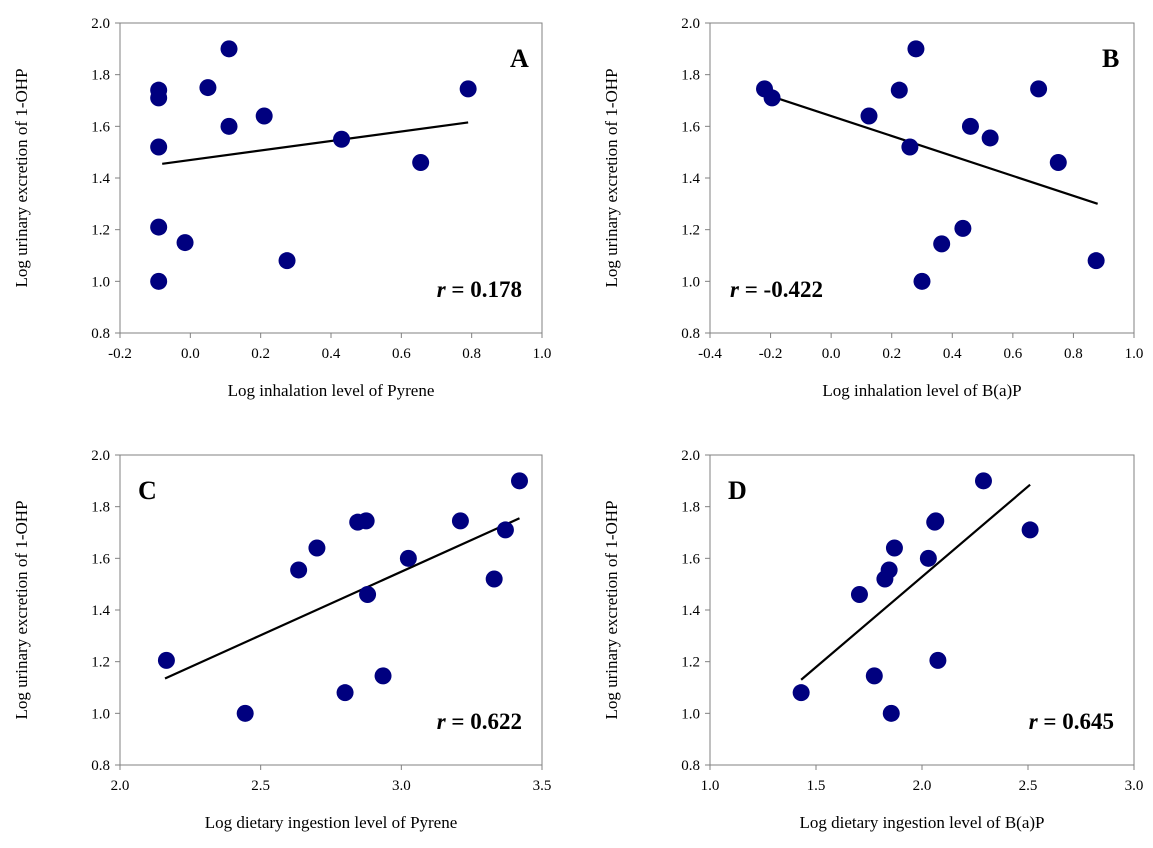  I want to click on correlation-label: r = 0.622, so click(479, 721).